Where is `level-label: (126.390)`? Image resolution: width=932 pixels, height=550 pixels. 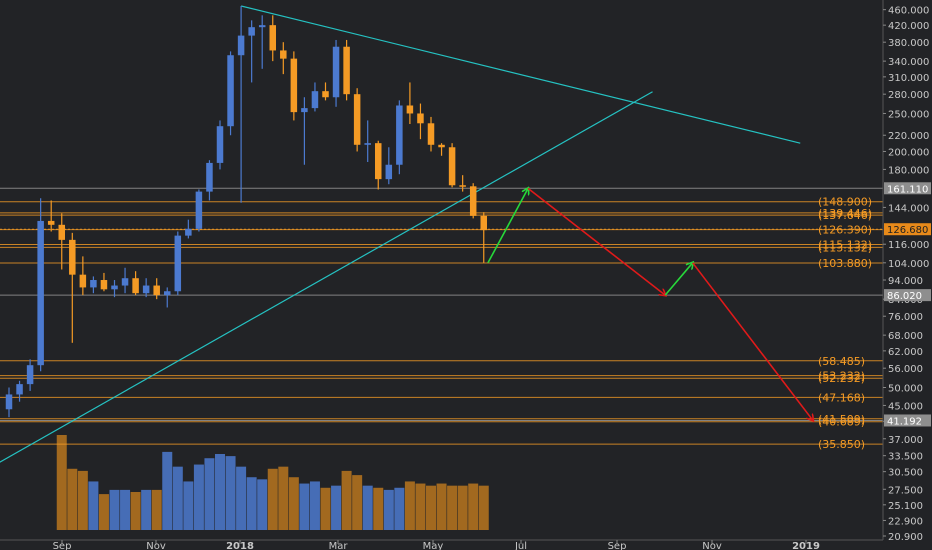
level-label: (126.390) is located at coordinates (845, 230).